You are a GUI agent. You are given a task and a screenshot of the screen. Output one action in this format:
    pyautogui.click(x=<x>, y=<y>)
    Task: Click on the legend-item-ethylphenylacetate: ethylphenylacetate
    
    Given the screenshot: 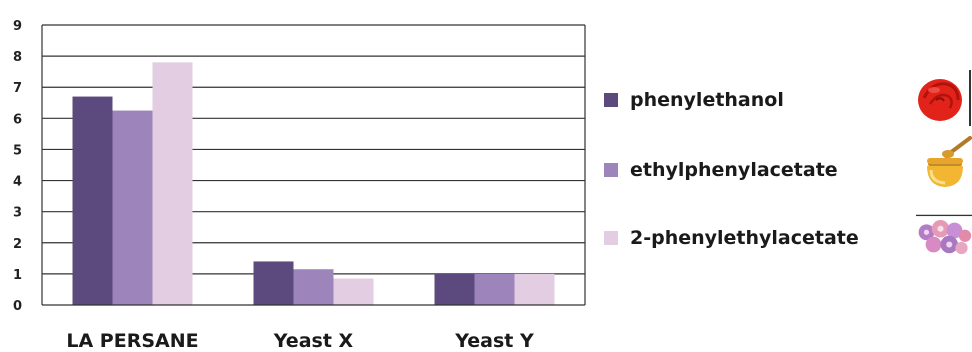 What is the action you would take?
    pyautogui.click(x=721, y=170)
    